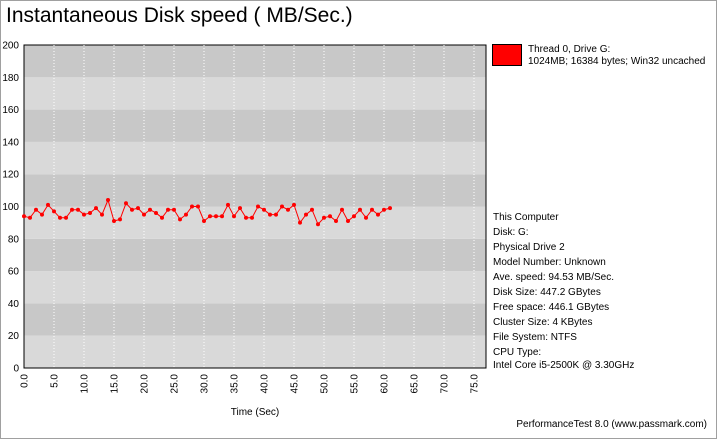 Image resolution: width=717 pixels, height=439 pixels. What do you see at coordinates (10, 78) in the screenshot?
I see `y-tick-label: 180` at bounding box center [10, 78].